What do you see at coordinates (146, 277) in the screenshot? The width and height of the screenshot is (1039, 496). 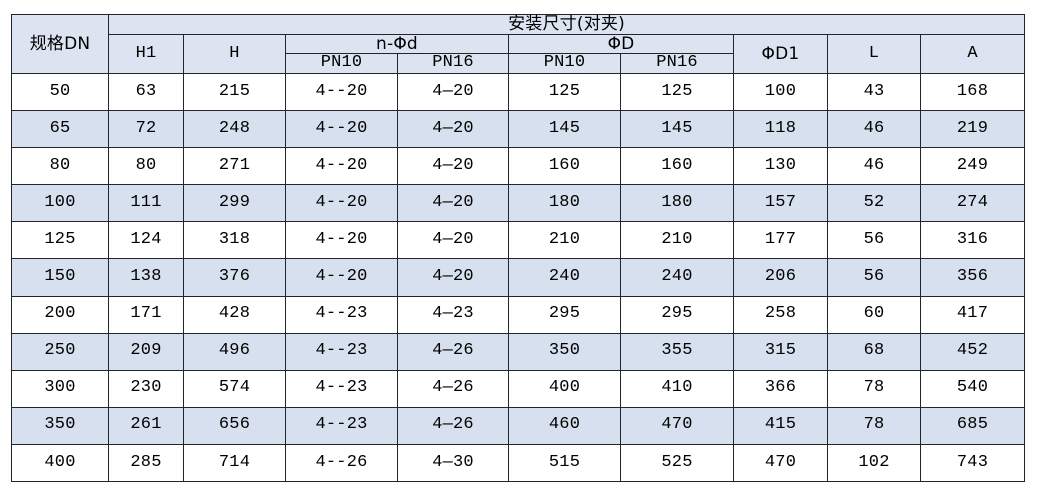 I see `cell-h1: 138` at bounding box center [146, 277].